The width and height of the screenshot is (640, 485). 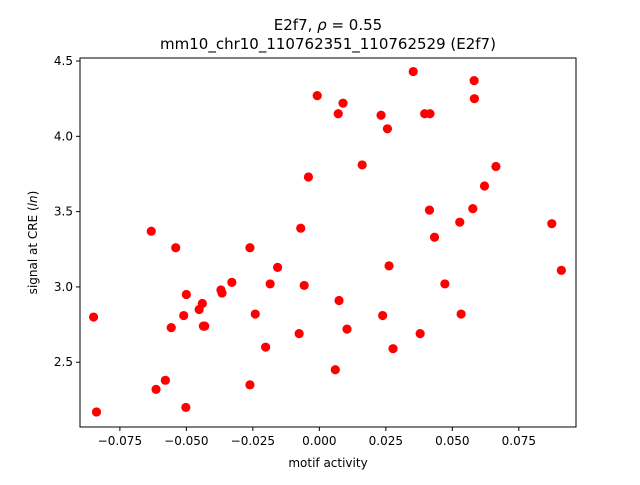 I want to click on y-tick-label: 4.0, so click(x=63, y=136).